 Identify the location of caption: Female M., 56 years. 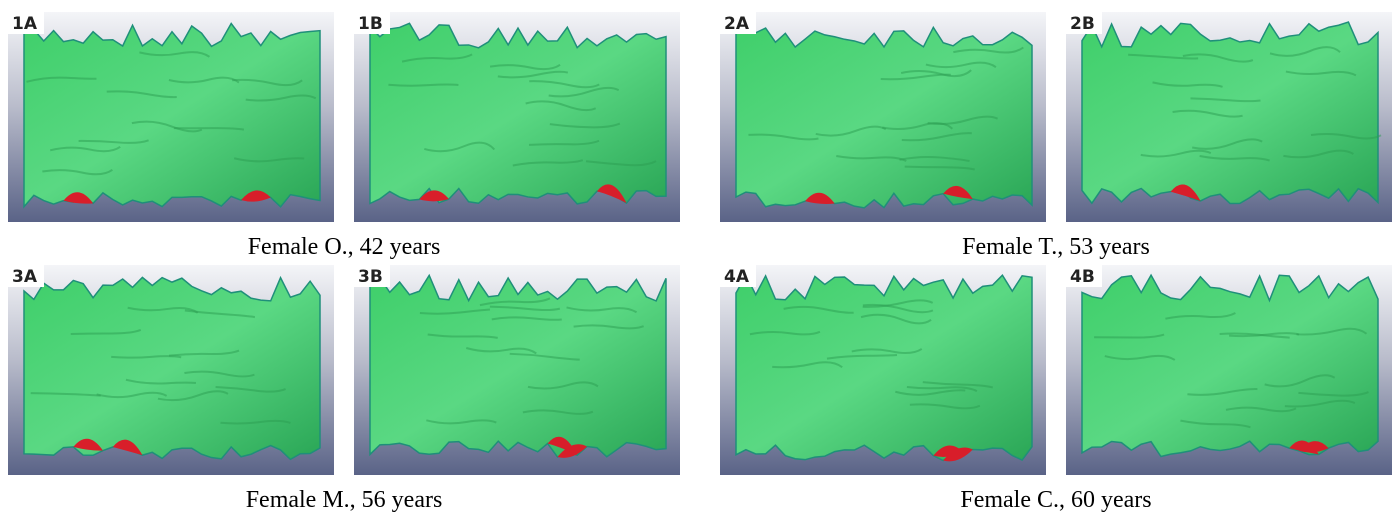
(344, 499).